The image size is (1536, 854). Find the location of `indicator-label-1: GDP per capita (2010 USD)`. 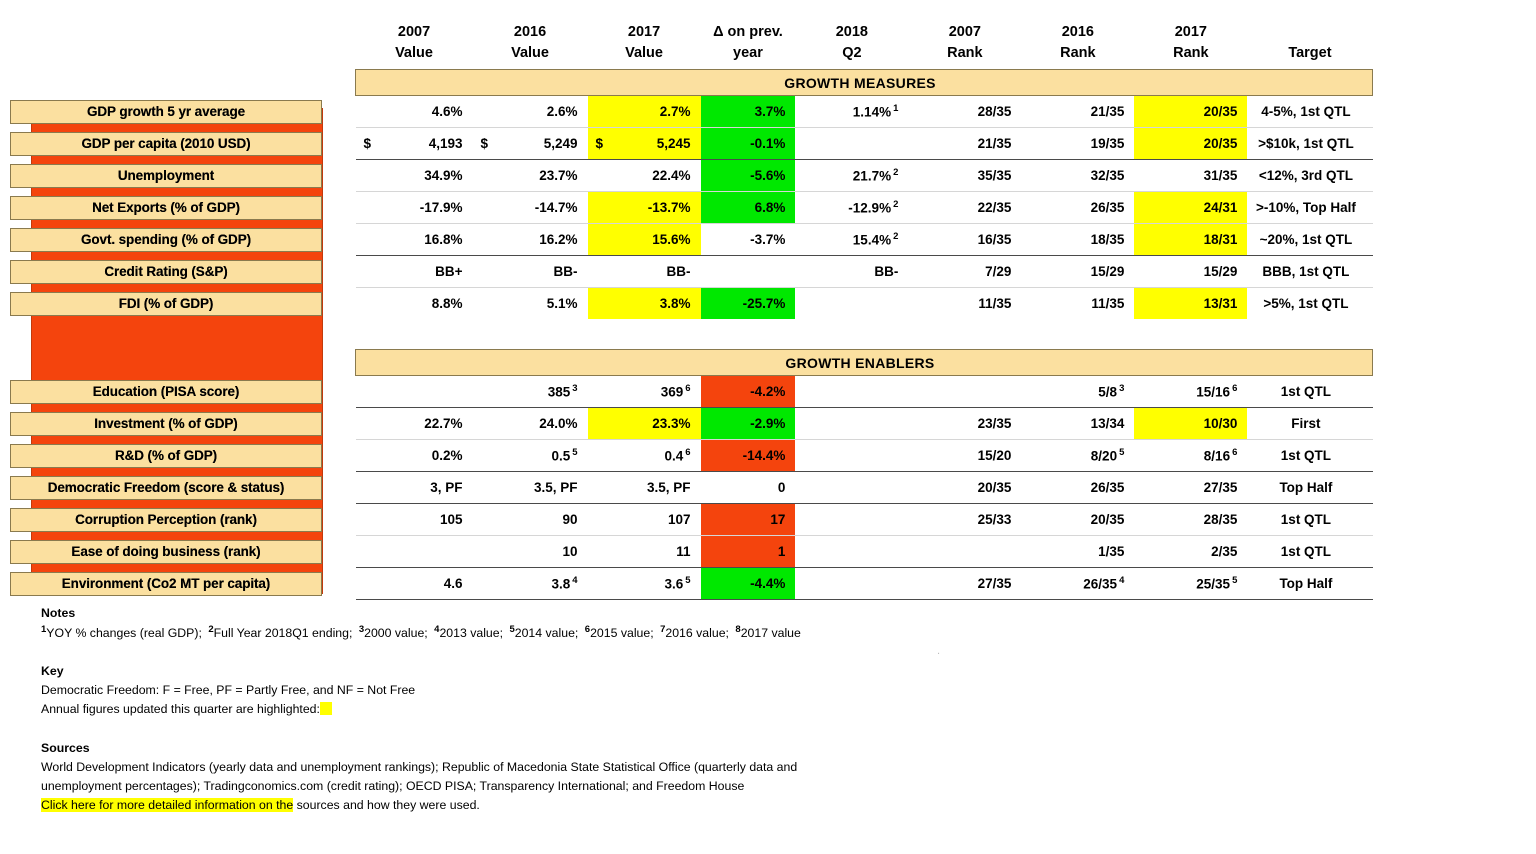

indicator-label-1: GDP per capita (2010 USD) is located at coordinates (166, 143).